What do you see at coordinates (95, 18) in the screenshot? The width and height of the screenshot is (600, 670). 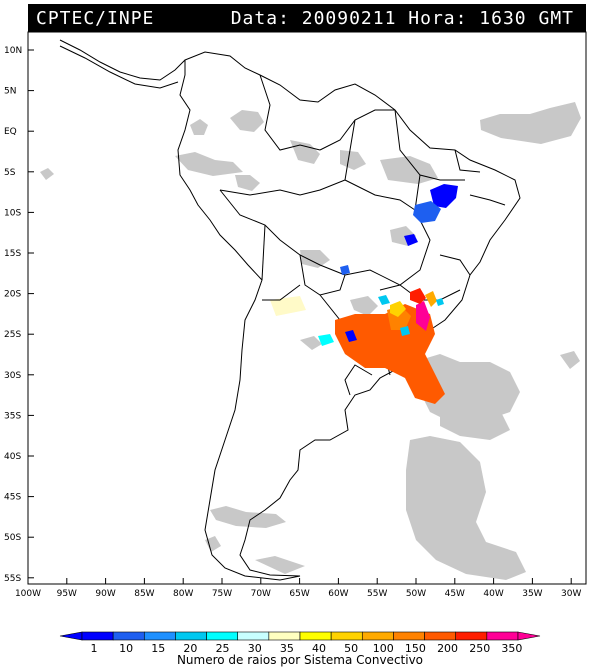 I see `source-label: CPTEC/INPE` at bounding box center [95, 18].